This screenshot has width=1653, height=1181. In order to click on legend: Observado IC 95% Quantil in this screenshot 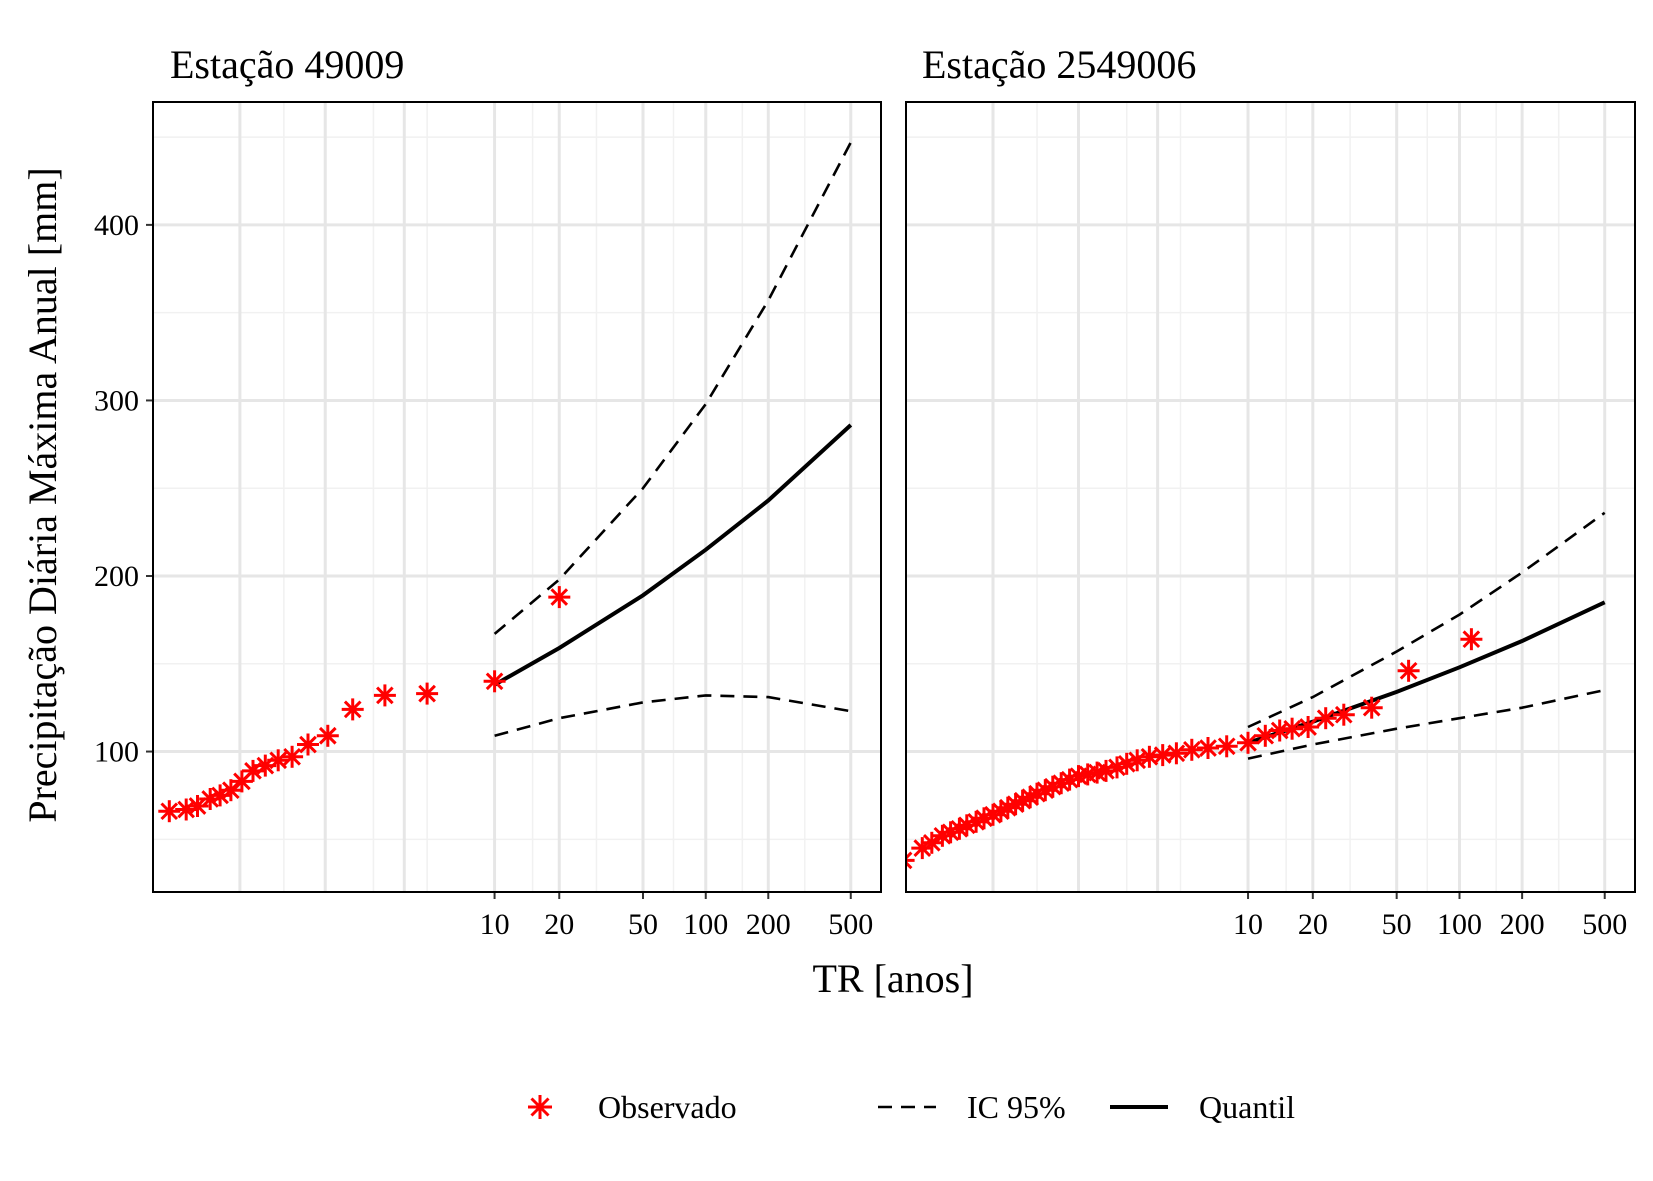, I will do `click(911, 1107)`.